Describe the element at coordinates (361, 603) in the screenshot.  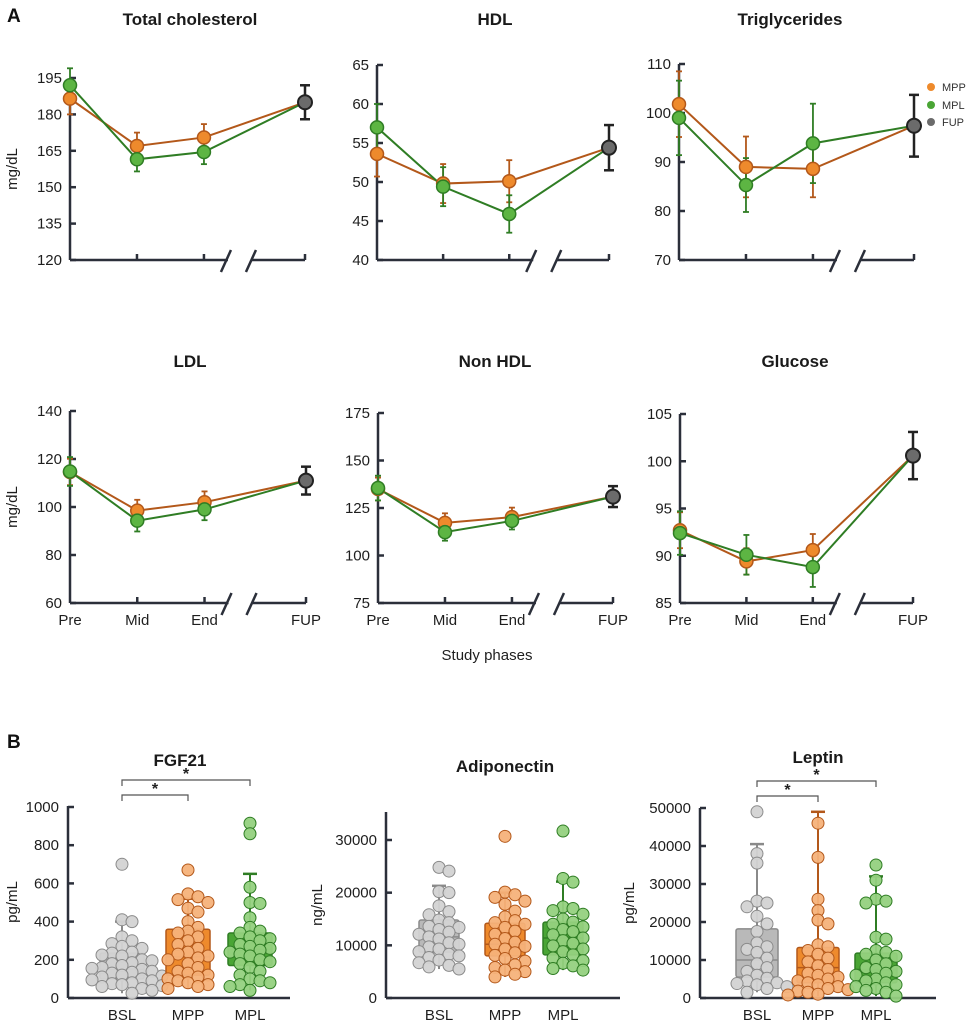
I see `y-tick-label: 75` at that location.